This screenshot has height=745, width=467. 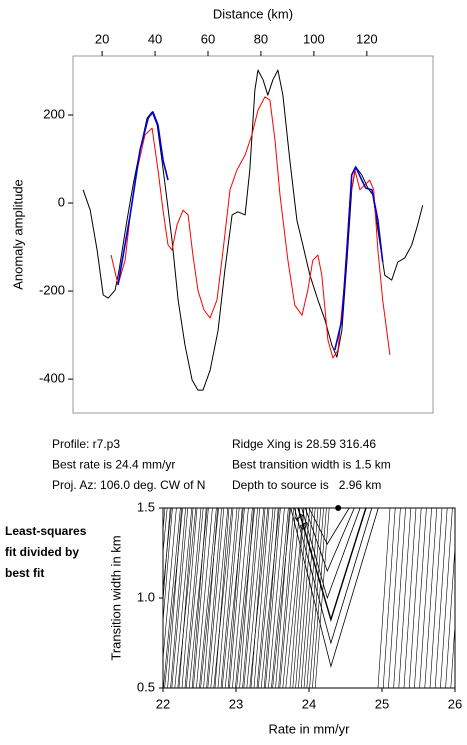 I want to click on info-text: Ridge Xing is 28.59 316.46, so click(x=304, y=444).